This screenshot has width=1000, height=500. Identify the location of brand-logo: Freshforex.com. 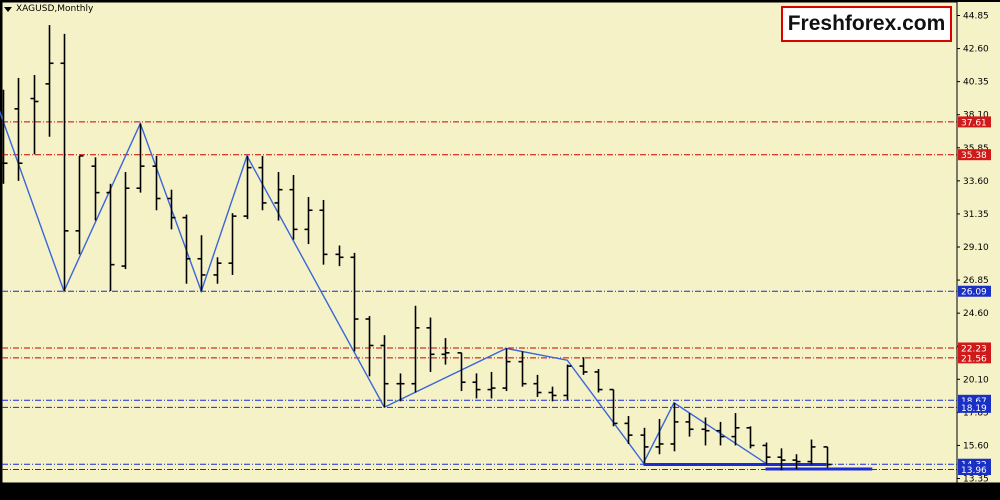
(866, 24).